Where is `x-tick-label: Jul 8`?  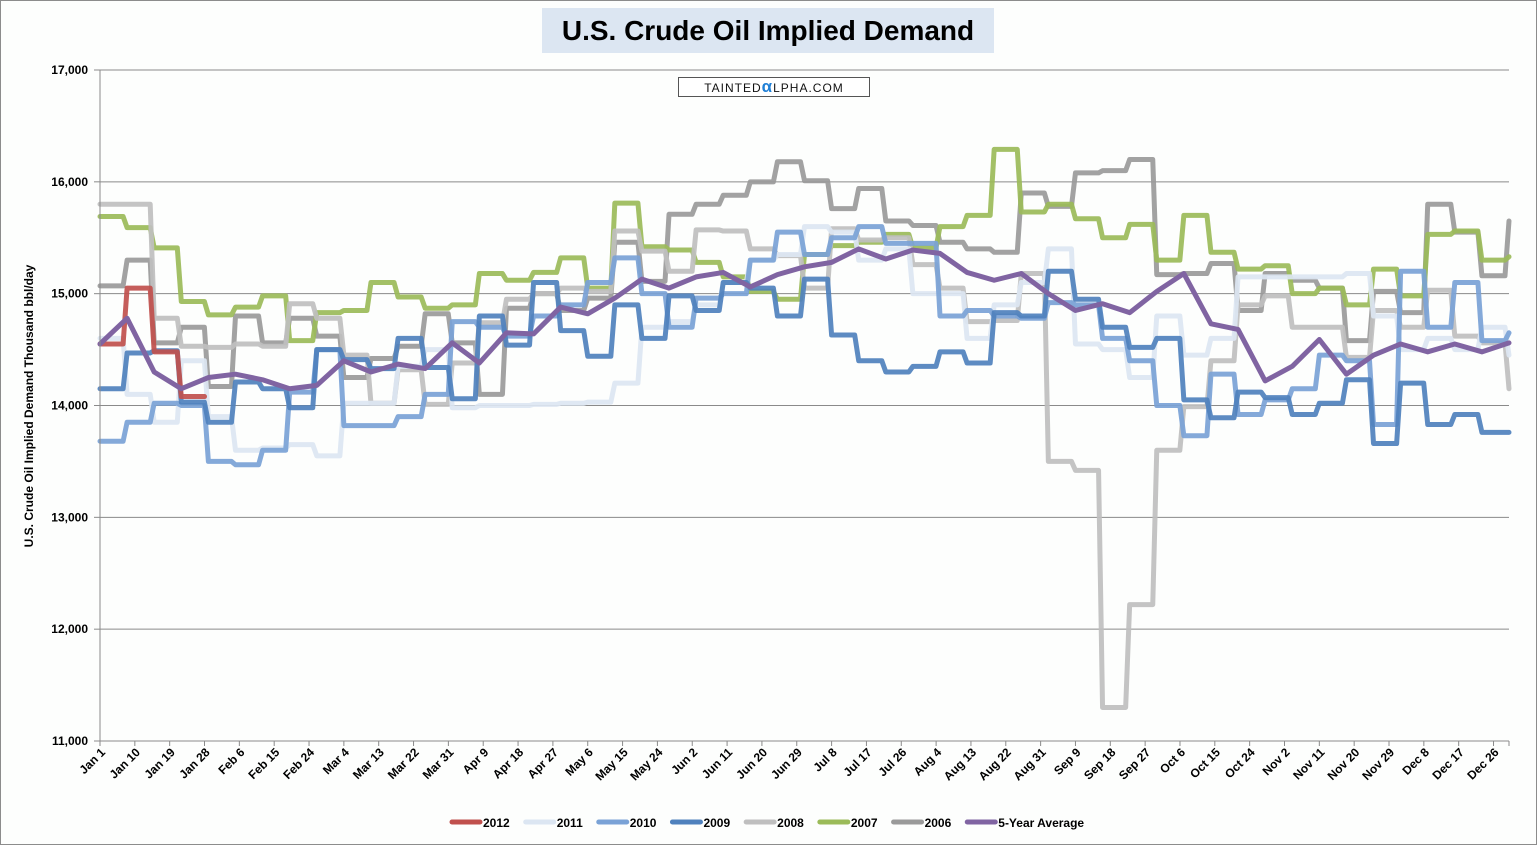 x-tick-label: Jul 8 is located at coordinates (824, 759).